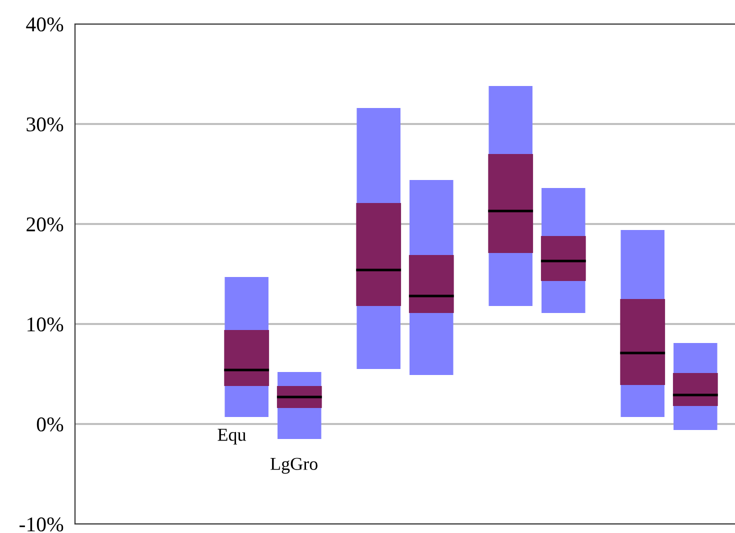 Image resolution: width=735 pixels, height=533 pixels. I want to click on x-tick-label: Equ, so click(232, 436).